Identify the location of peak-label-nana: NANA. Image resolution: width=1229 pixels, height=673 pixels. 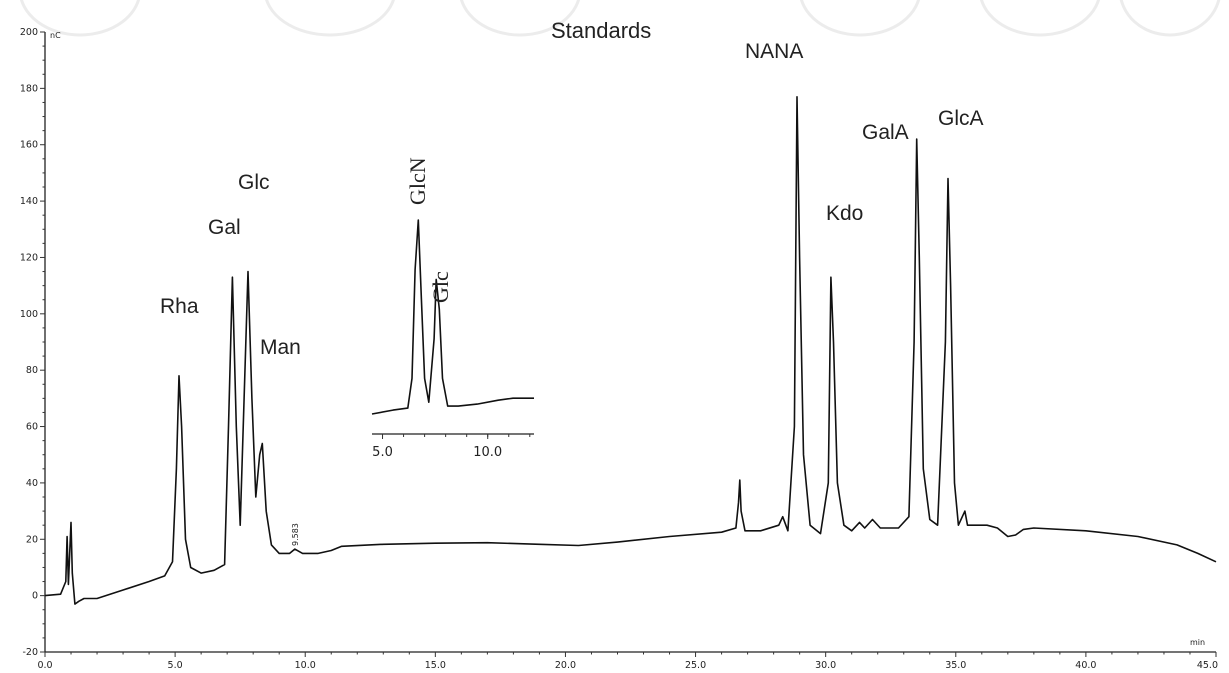
(774, 51).